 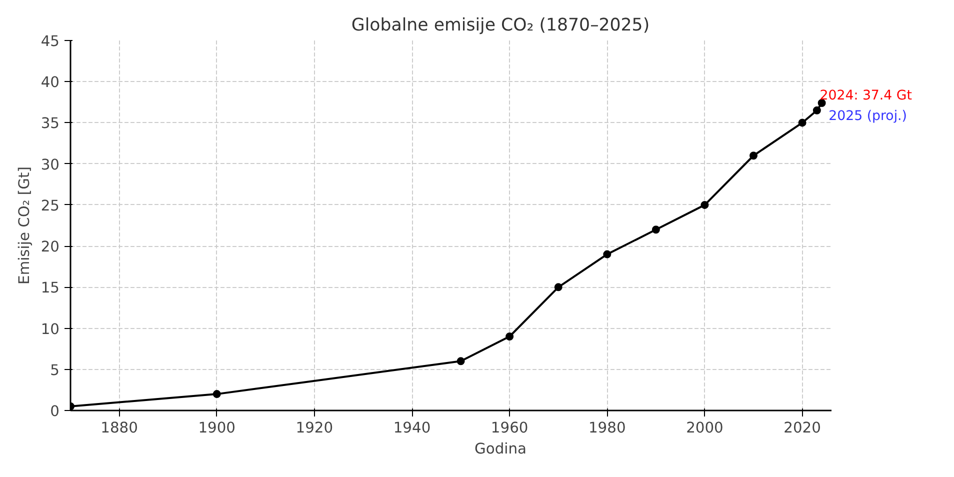 I want to click on x-tick-label: 1940, so click(x=412, y=428).